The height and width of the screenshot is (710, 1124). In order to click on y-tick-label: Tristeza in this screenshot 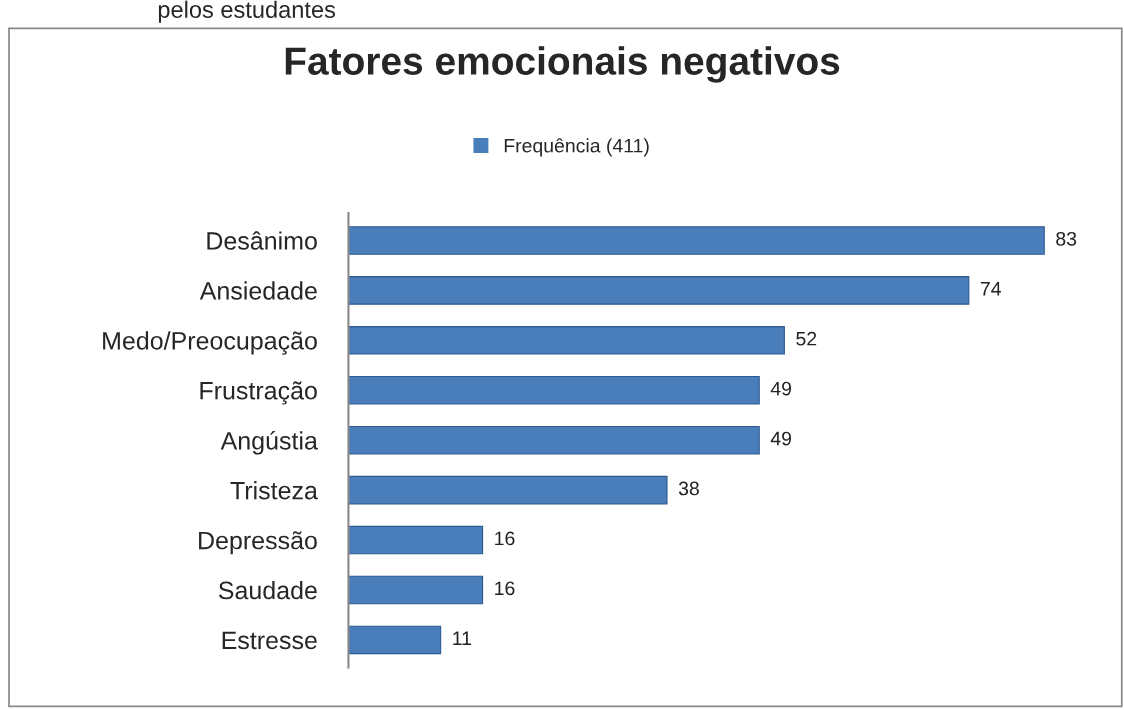, I will do `click(274, 490)`.